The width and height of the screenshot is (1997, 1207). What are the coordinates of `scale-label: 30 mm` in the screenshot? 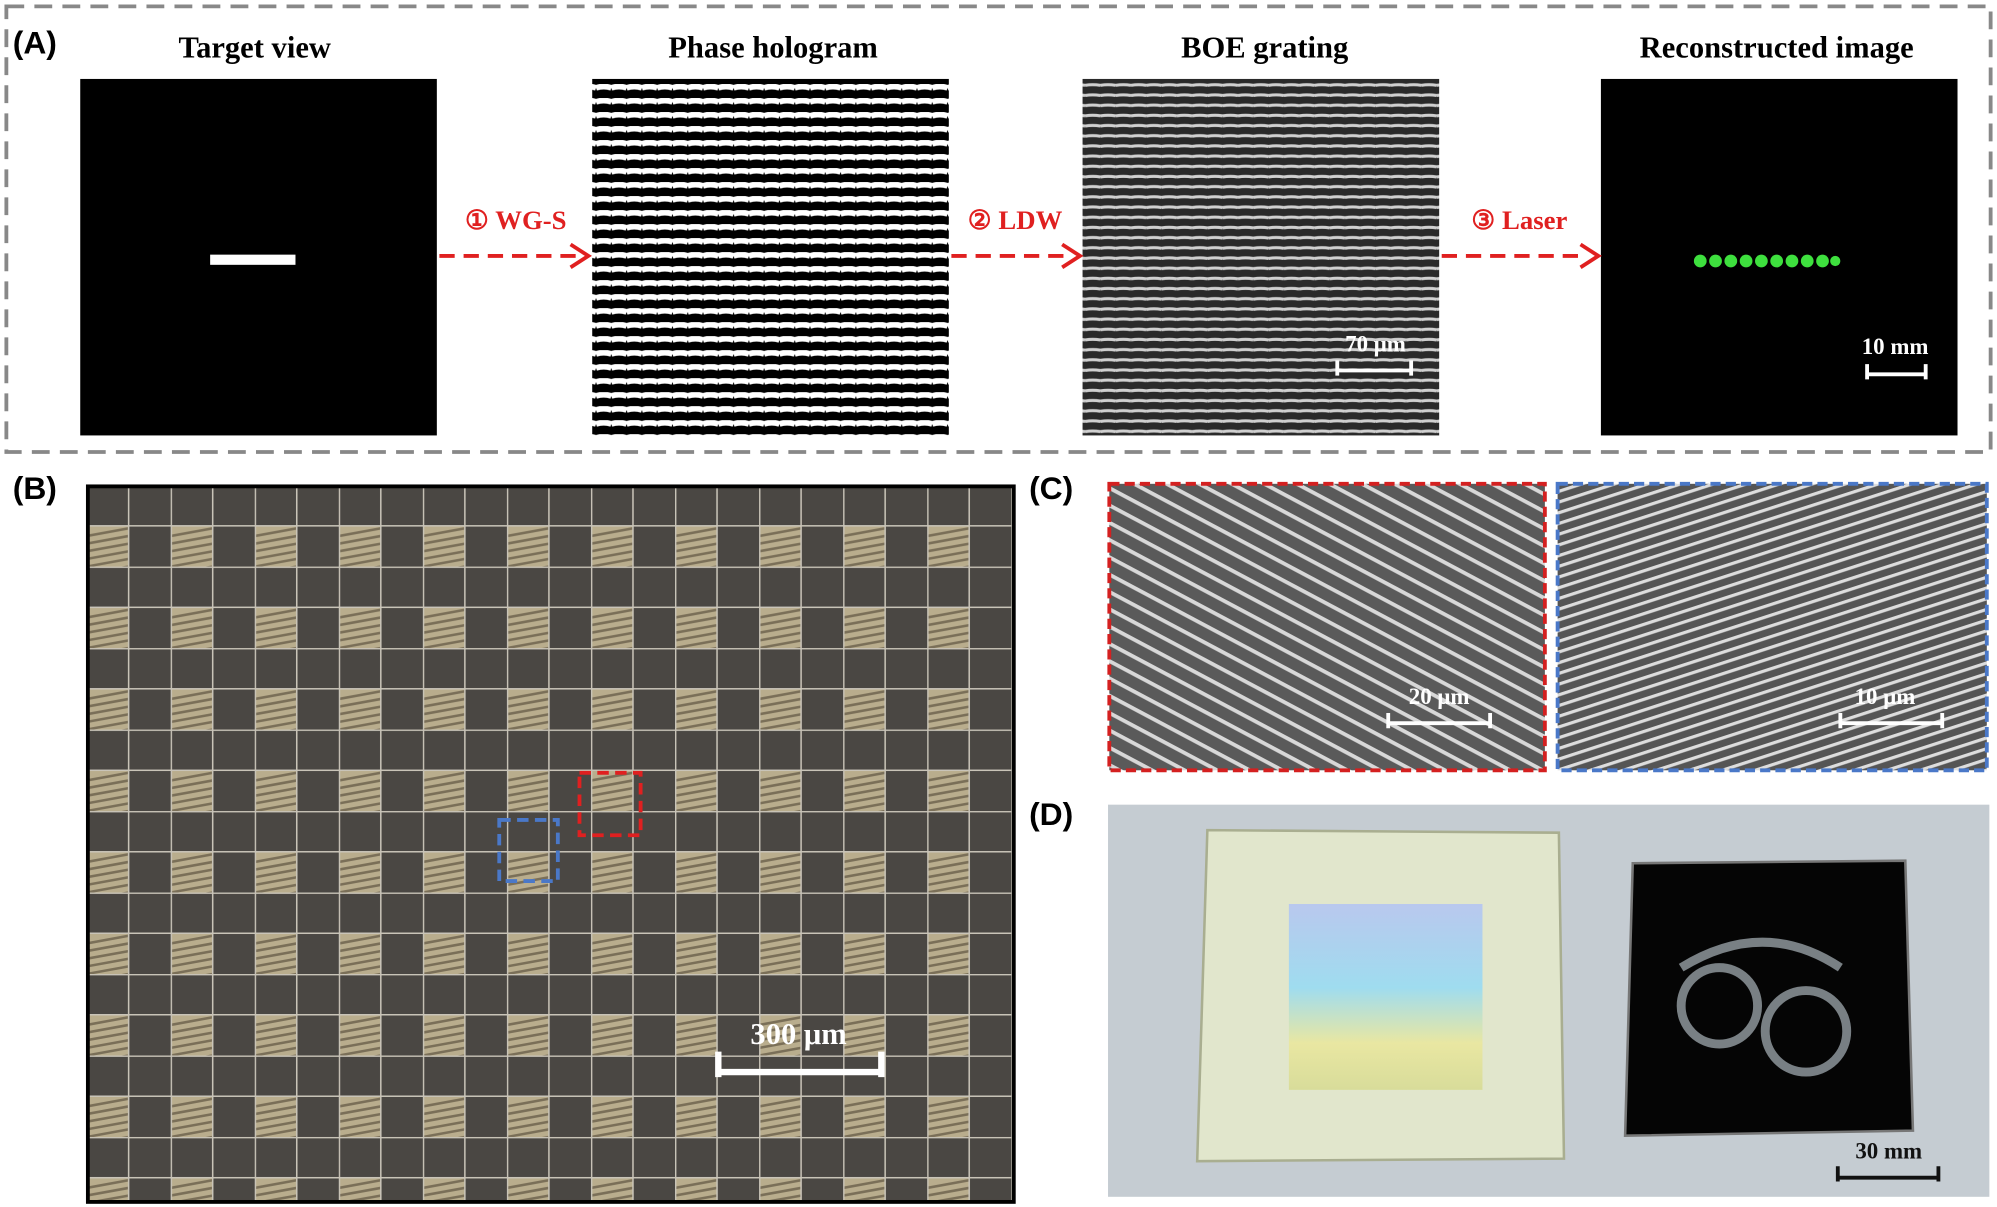 It's located at (1888, 1151).